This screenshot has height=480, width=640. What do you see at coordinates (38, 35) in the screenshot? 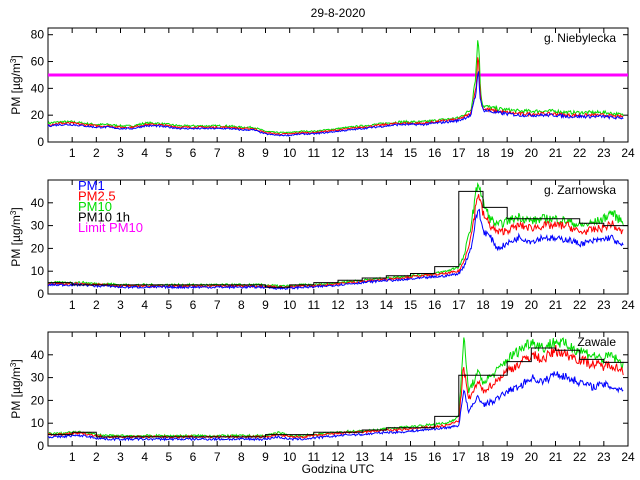
I see `y-tick-label: 80` at bounding box center [38, 35].